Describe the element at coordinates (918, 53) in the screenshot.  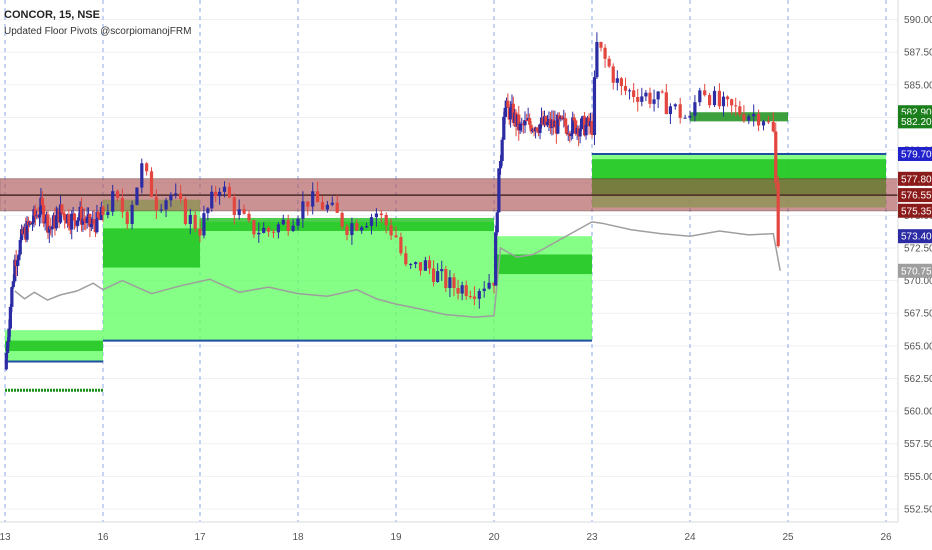
I see `y-tick-label: 587.50` at that location.